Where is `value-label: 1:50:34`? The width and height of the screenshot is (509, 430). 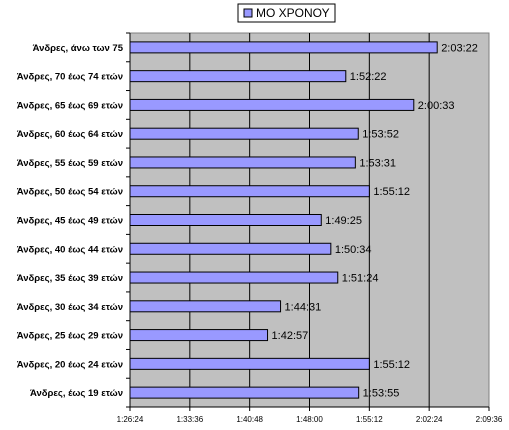 value-label: 1:50:34 is located at coordinates (353, 250).